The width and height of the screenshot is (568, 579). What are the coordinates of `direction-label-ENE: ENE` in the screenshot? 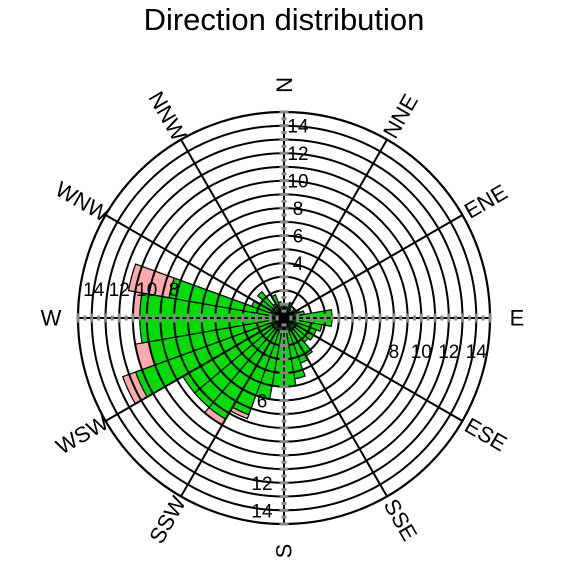 It's located at (486, 201).